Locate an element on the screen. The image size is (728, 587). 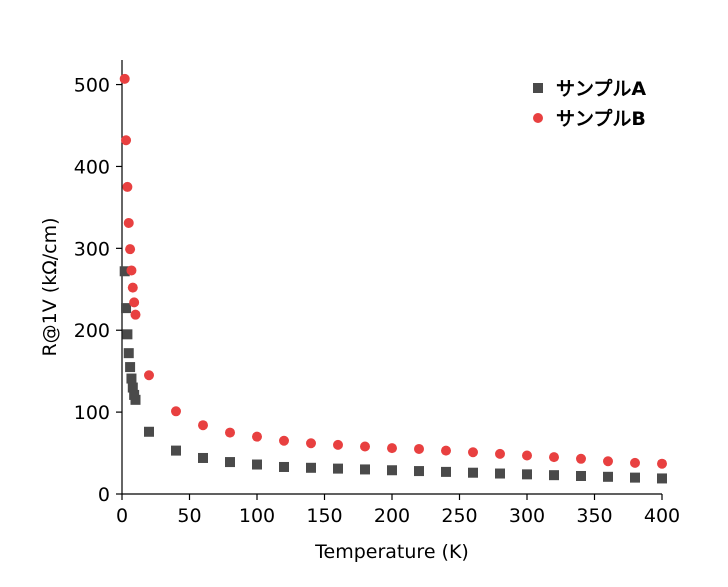
y-tick-label: 300 is located at coordinates (92, 249).